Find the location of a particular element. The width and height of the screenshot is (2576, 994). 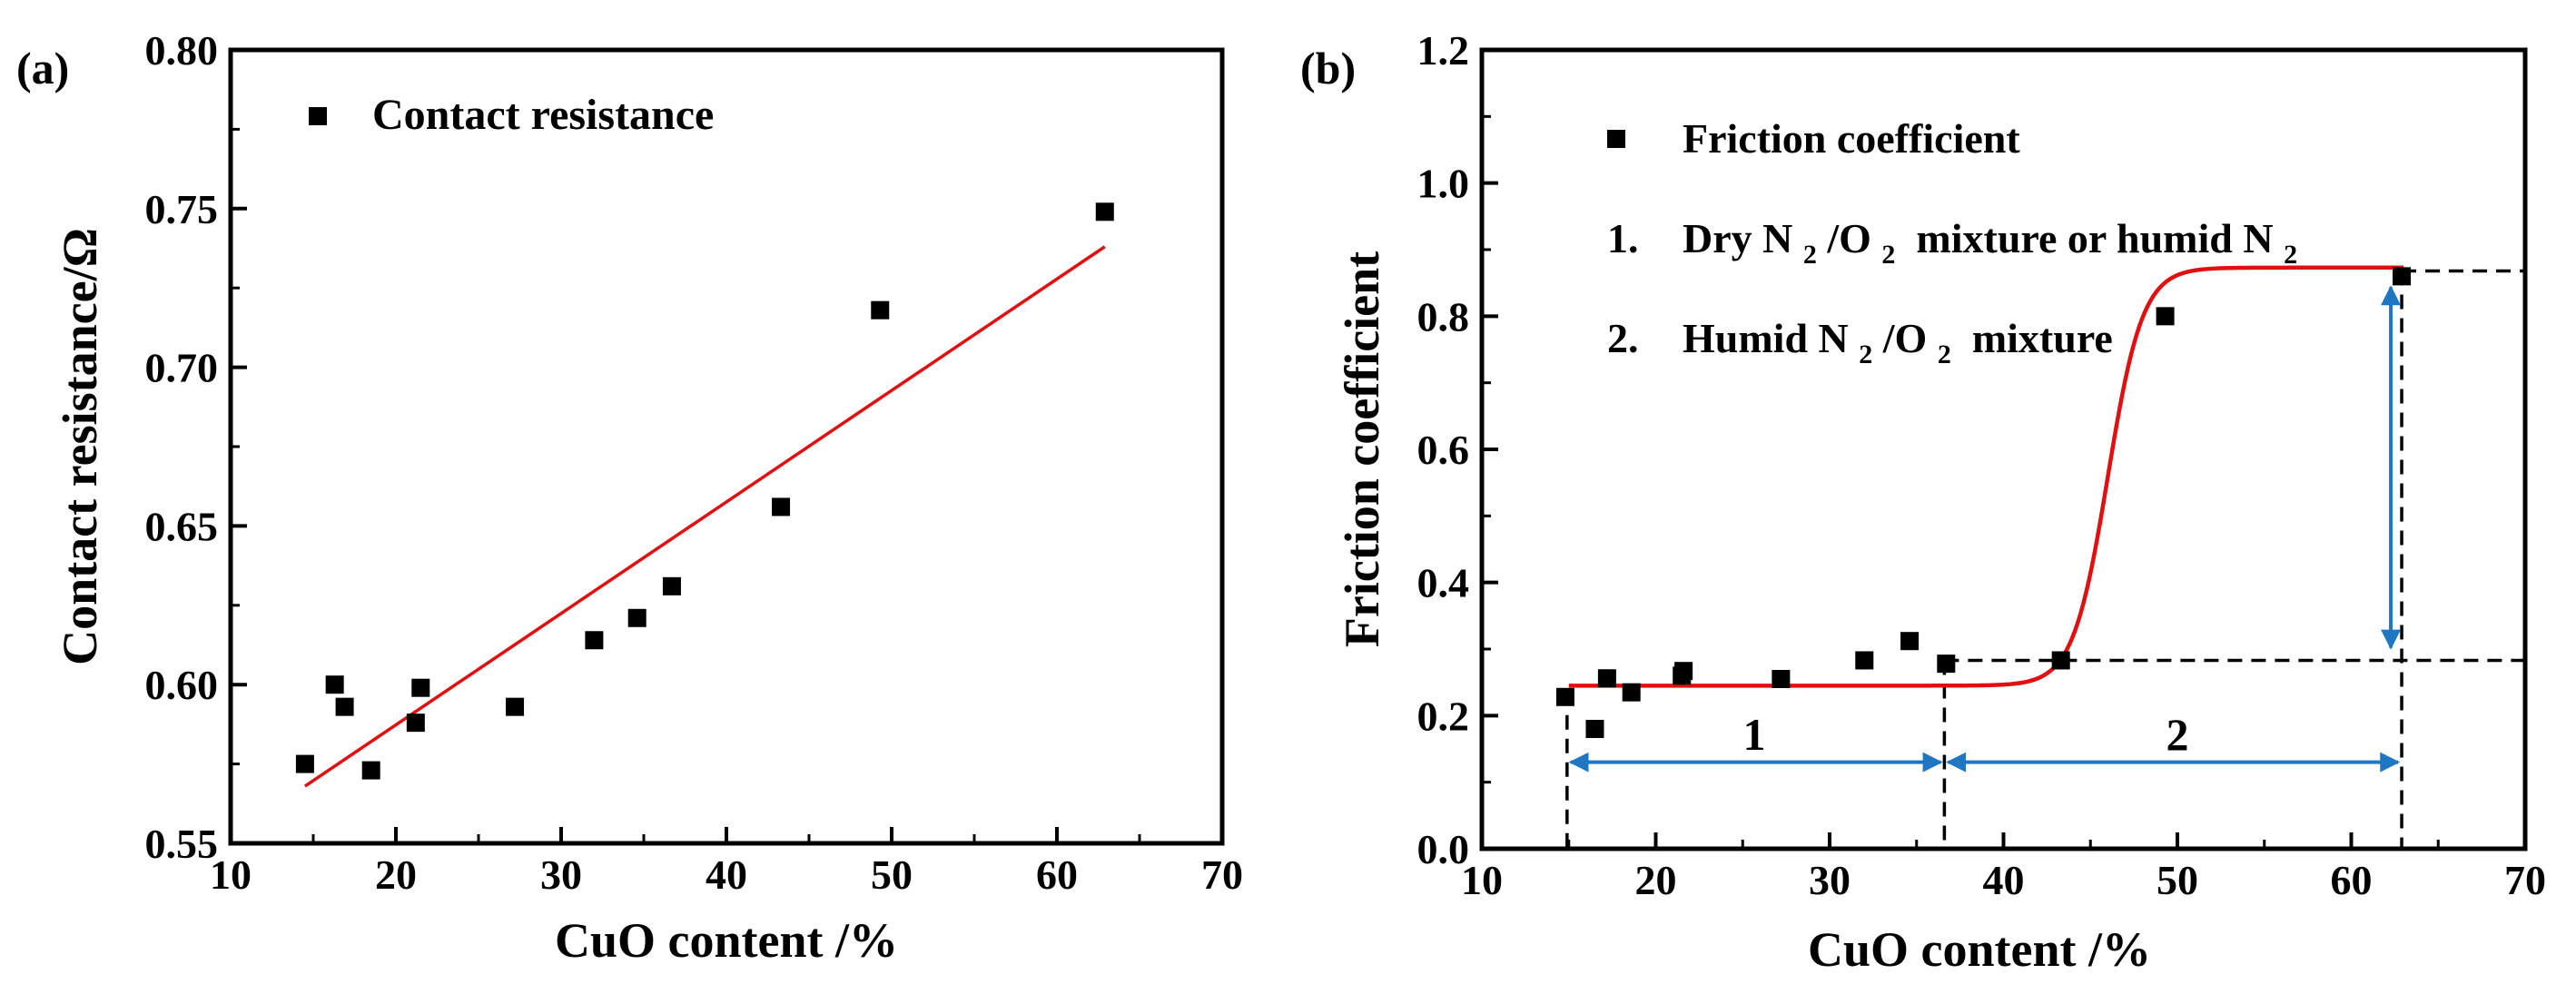

annotation-2-number: 2. is located at coordinates (1623, 338).